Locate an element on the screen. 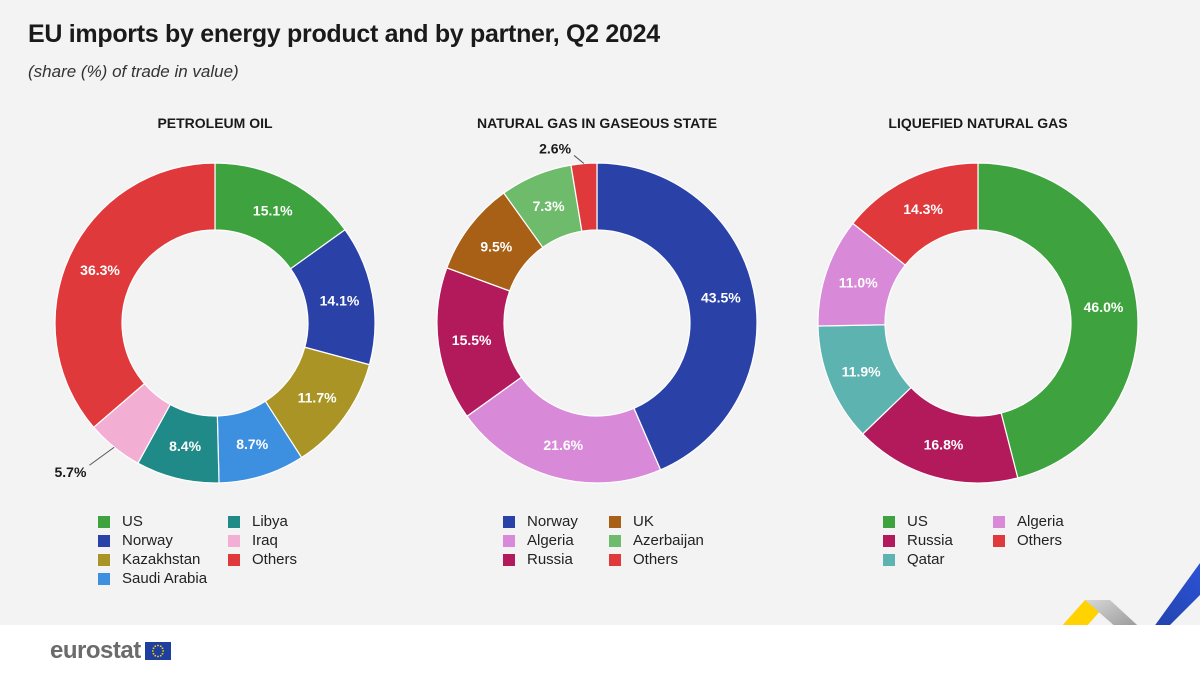 This screenshot has width=1200, height=675. legend-item-kazakhstan: Kazakhstan is located at coordinates (149, 559).